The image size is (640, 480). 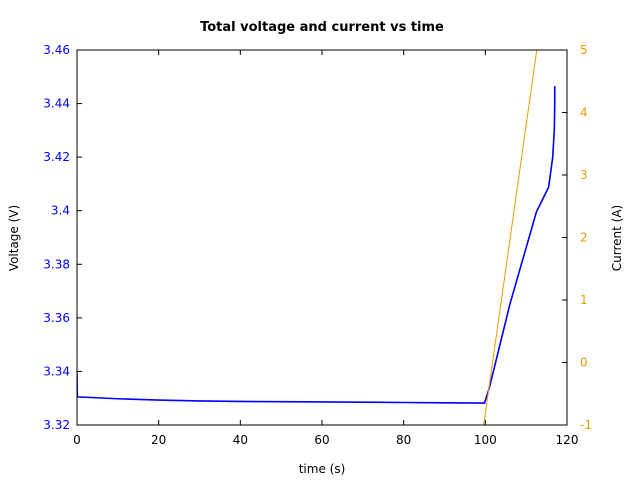 I want to click on y-left-tick-label: 3.46, so click(x=56, y=50).